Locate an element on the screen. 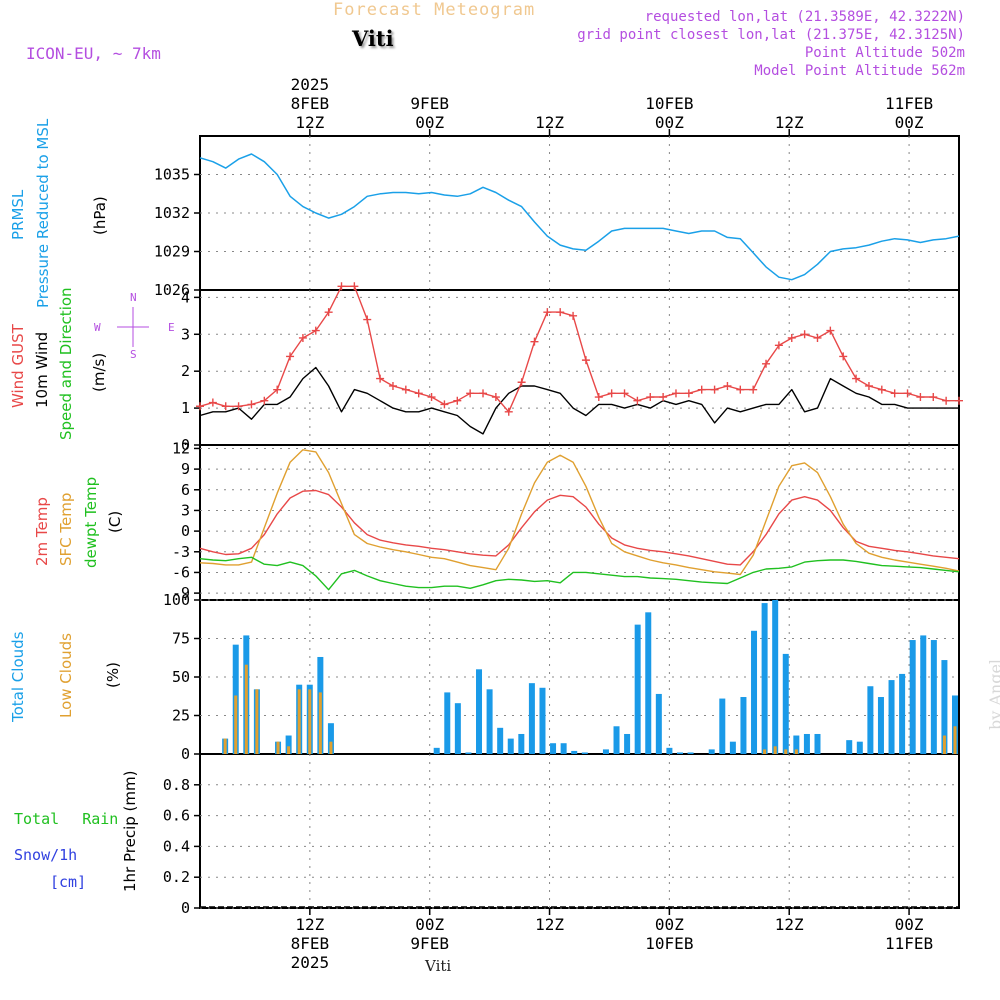  pressure-line is located at coordinates (579, 217).